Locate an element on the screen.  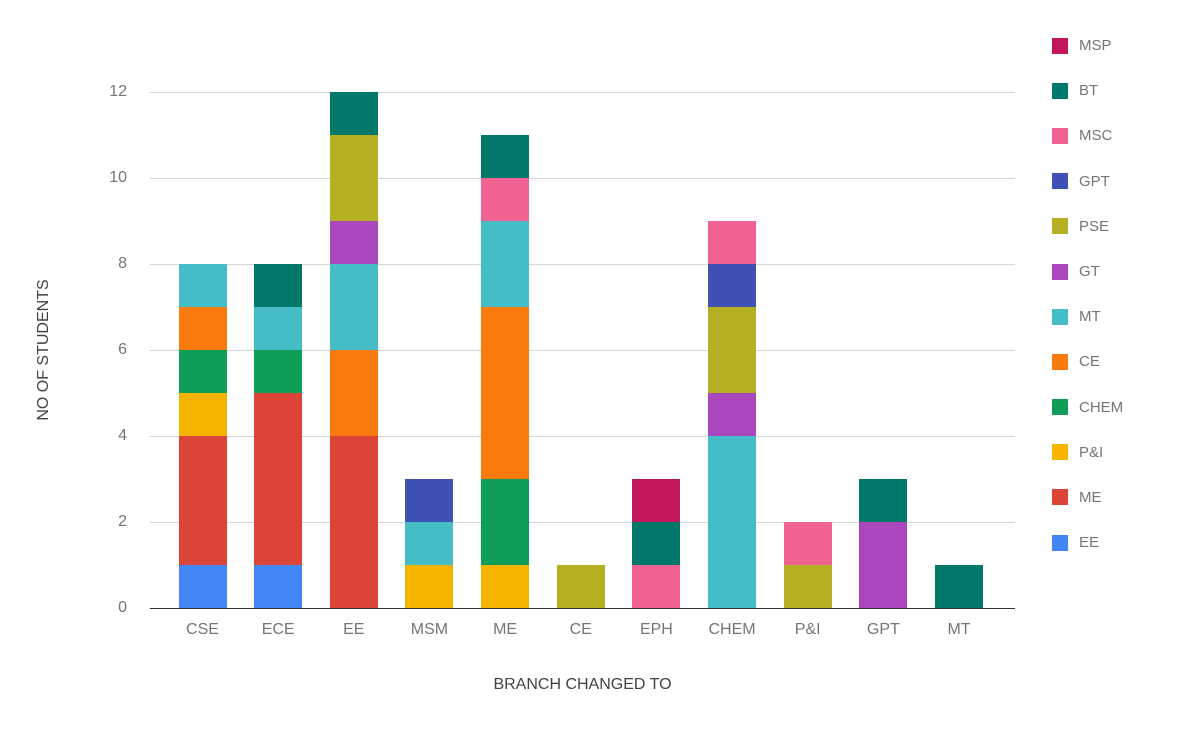
legend-label: CHEM is located at coordinates (1101, 407).